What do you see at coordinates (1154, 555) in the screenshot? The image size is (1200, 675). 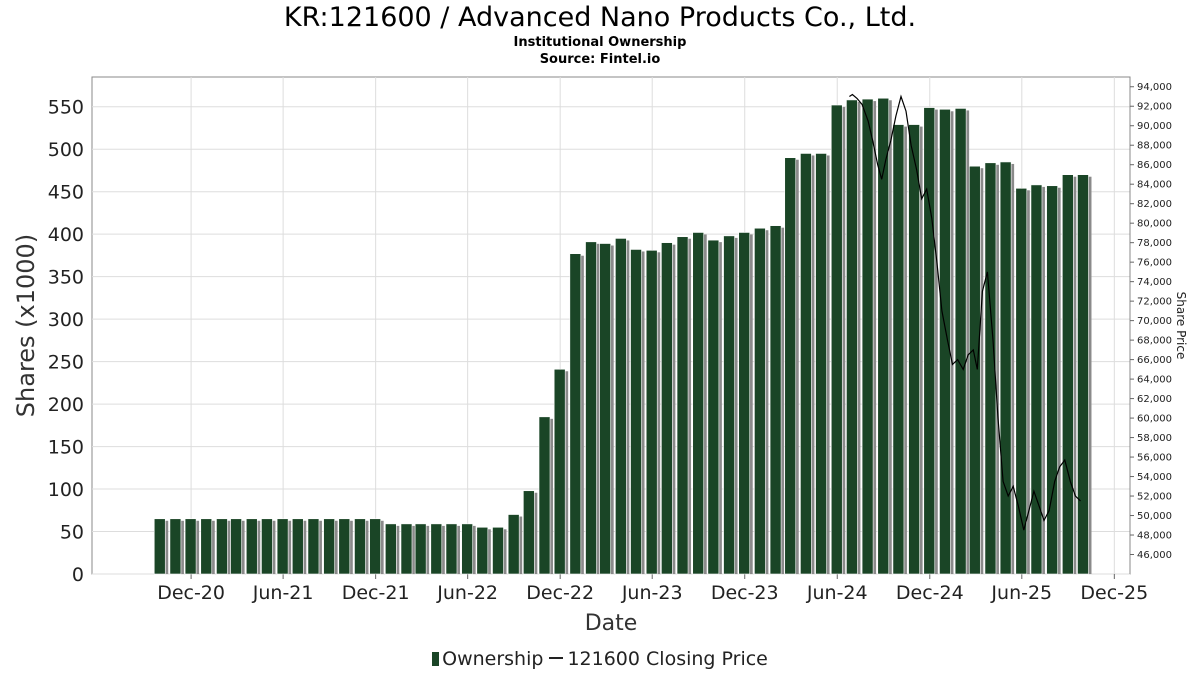 I see `y2-tick-label: 46,000` at bounding box center [1154, 555].